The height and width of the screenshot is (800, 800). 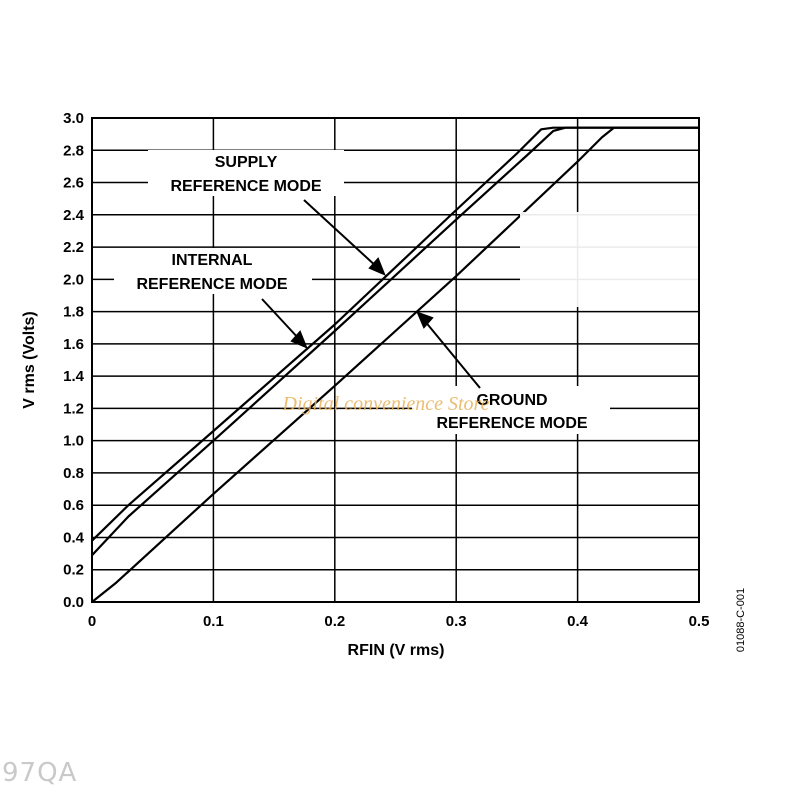 What do you see at coordinates (371, 294) in the screenshot?
I see `annotation-arrows` at bounding box center [371, 294].